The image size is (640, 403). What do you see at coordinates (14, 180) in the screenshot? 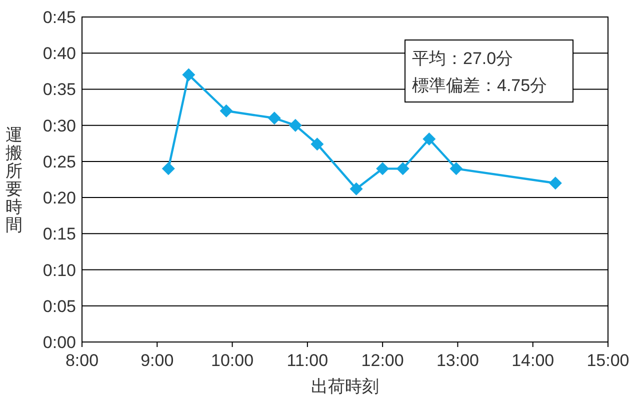
I see `y-axis-title: 運搬所要時間` at bounding box center [14, 180].